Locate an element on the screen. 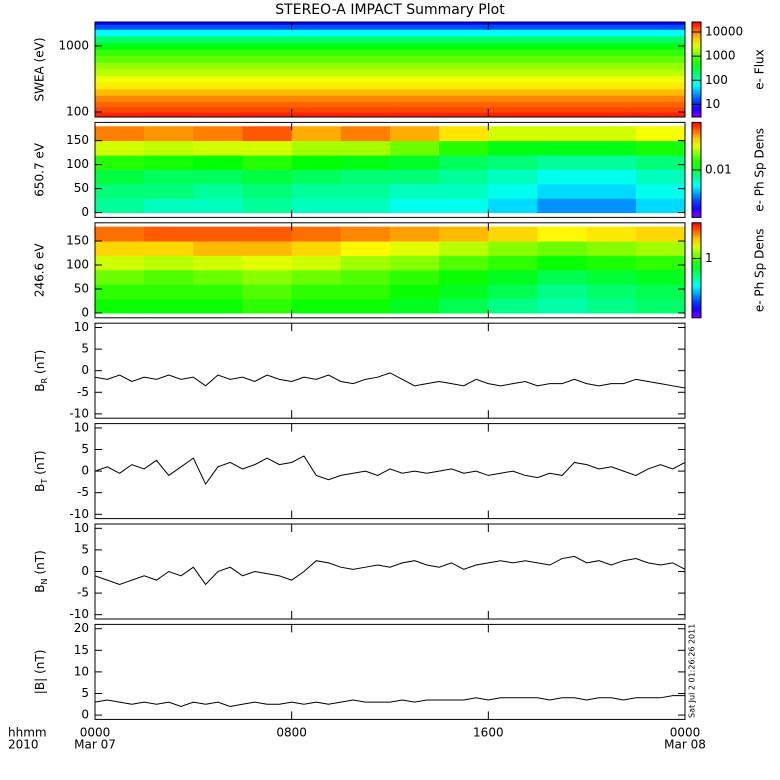  time-unit-label: hhmm is located at coordinates (27, 733).